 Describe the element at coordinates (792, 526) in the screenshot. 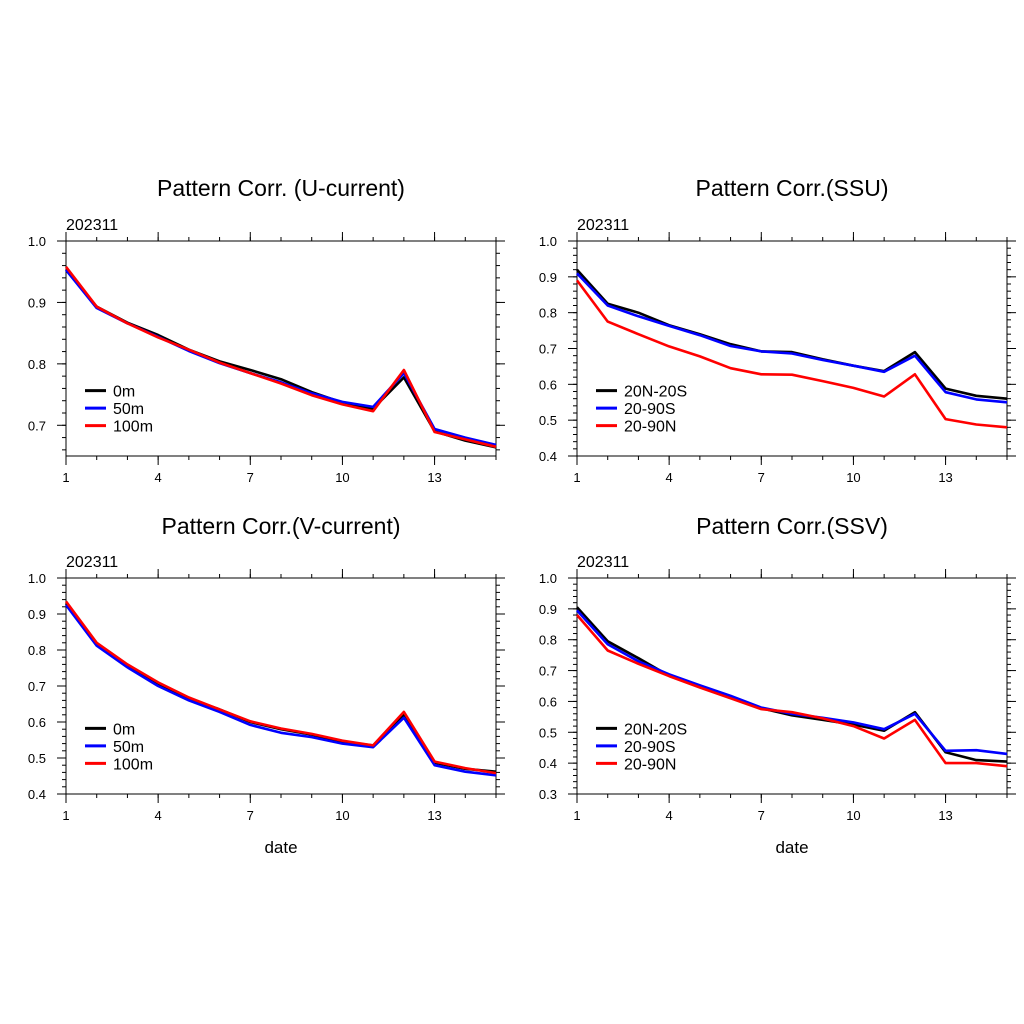

I see `panel-title: Pattern Corr.(SSV)` at that location.